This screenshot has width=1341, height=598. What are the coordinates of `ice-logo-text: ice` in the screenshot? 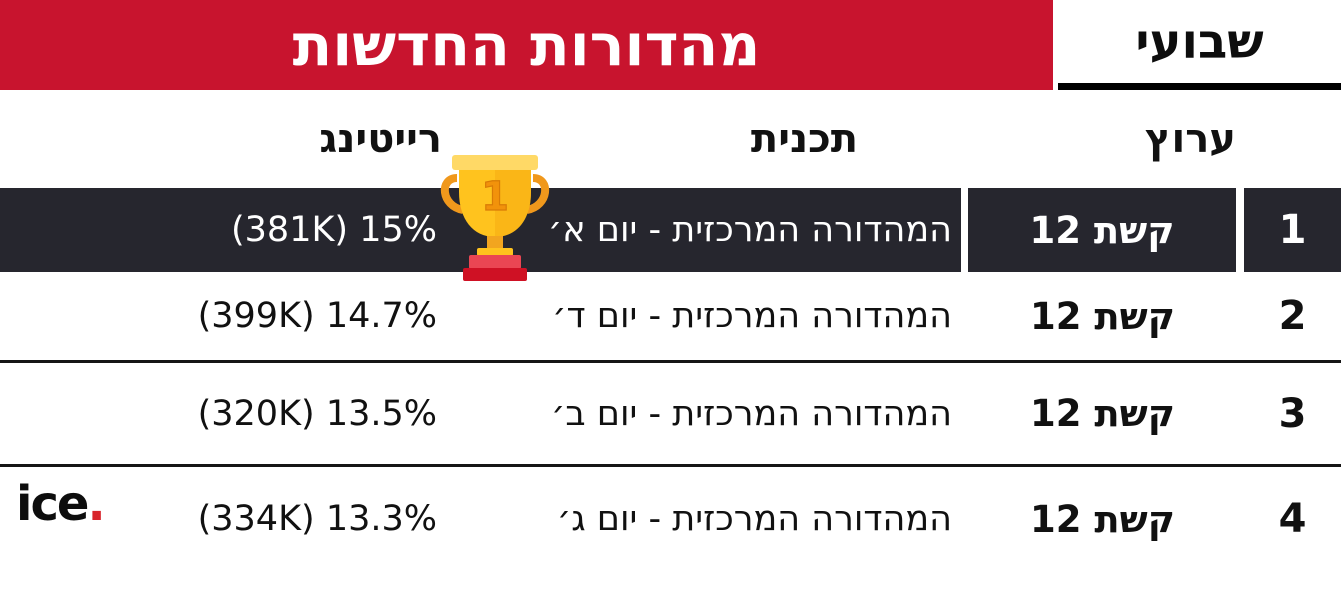 It's located at (52, 504).